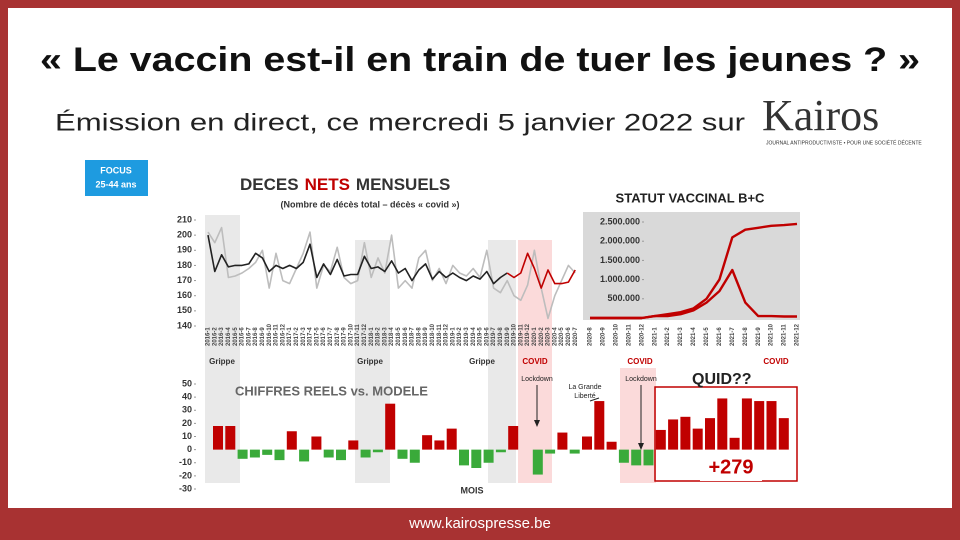 The image size is (960, 540). I want to click on title-part: NETS, so click(327, 184).